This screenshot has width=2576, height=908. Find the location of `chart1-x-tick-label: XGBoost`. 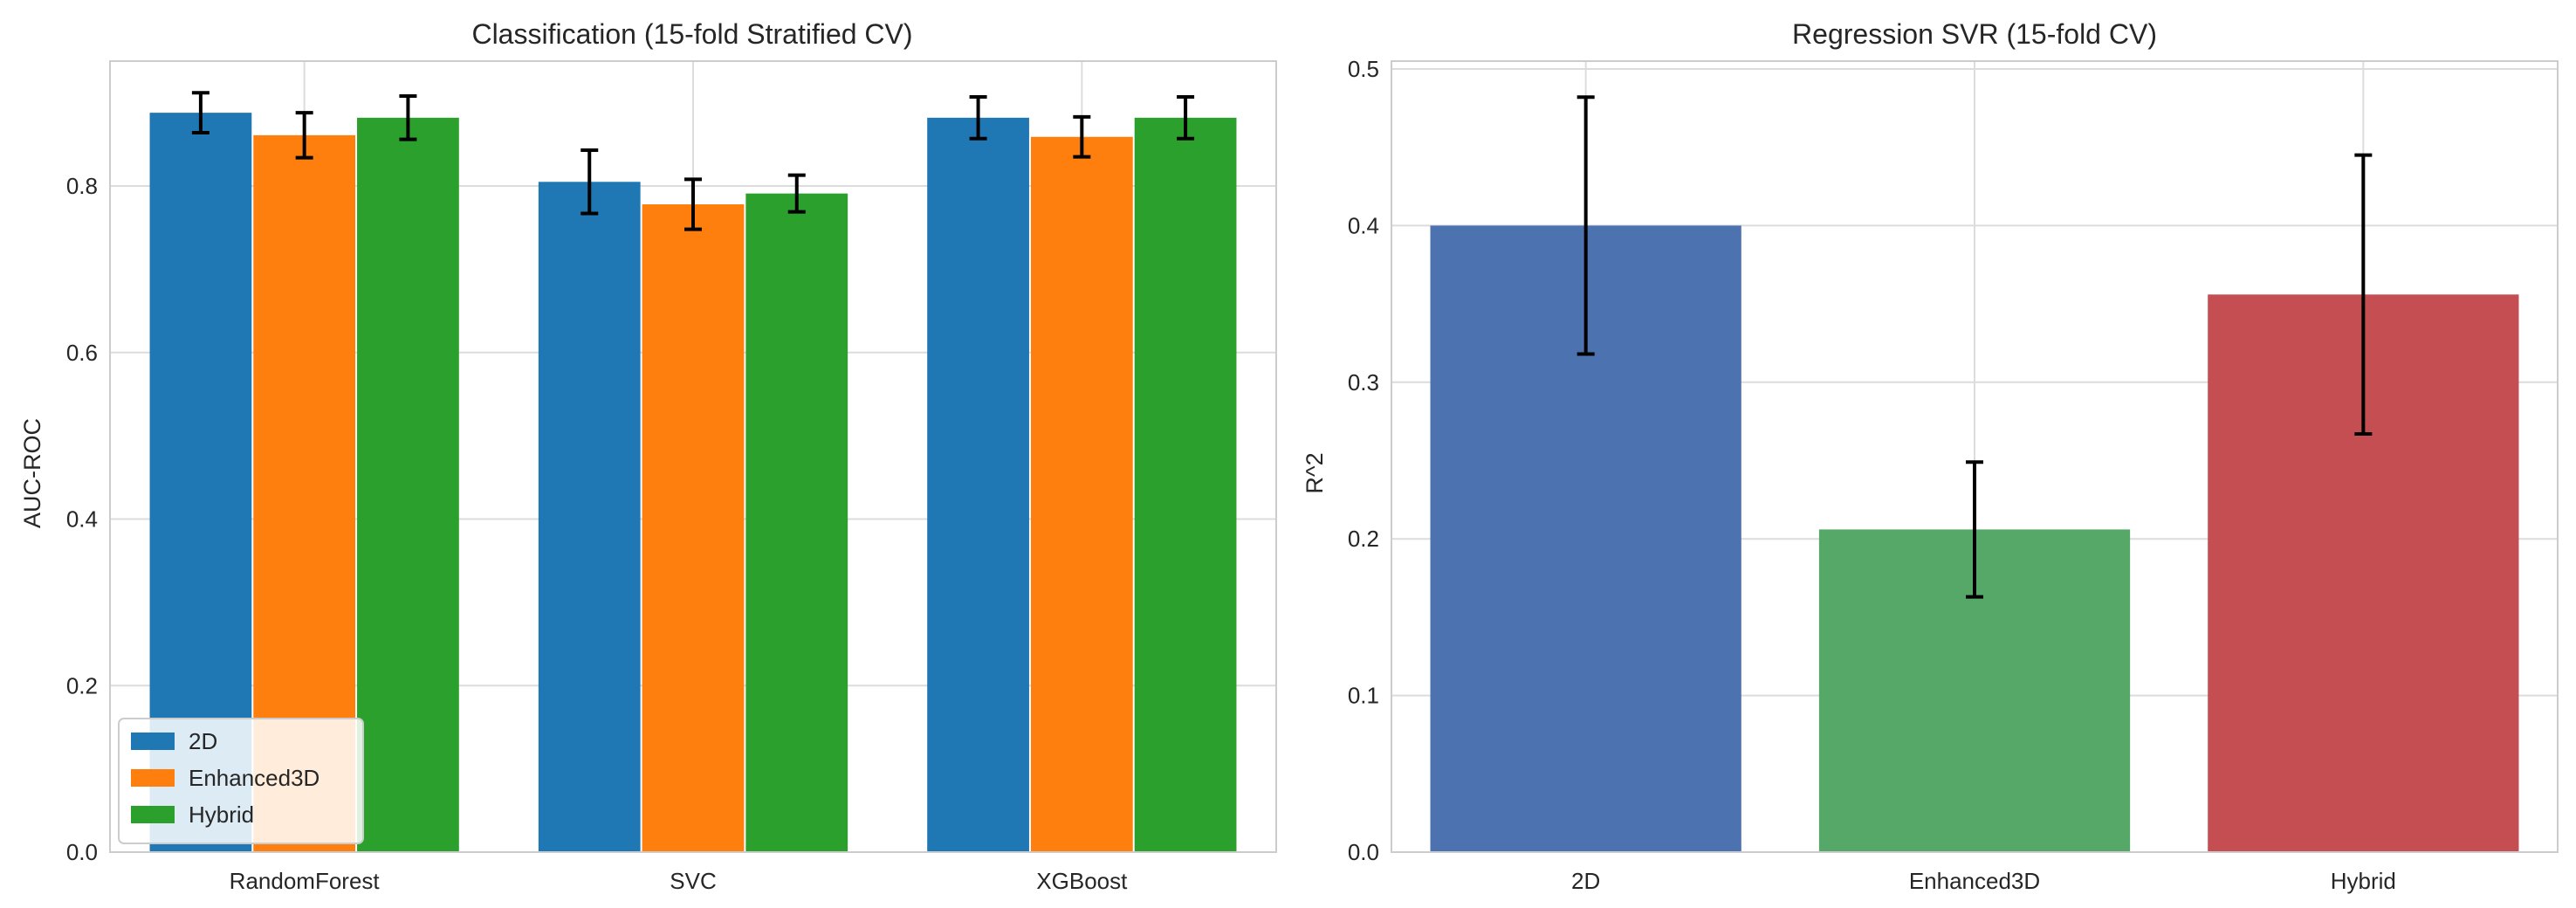

chart1-x-tick-label: XGBoost is located at coordinates (1082, 881).